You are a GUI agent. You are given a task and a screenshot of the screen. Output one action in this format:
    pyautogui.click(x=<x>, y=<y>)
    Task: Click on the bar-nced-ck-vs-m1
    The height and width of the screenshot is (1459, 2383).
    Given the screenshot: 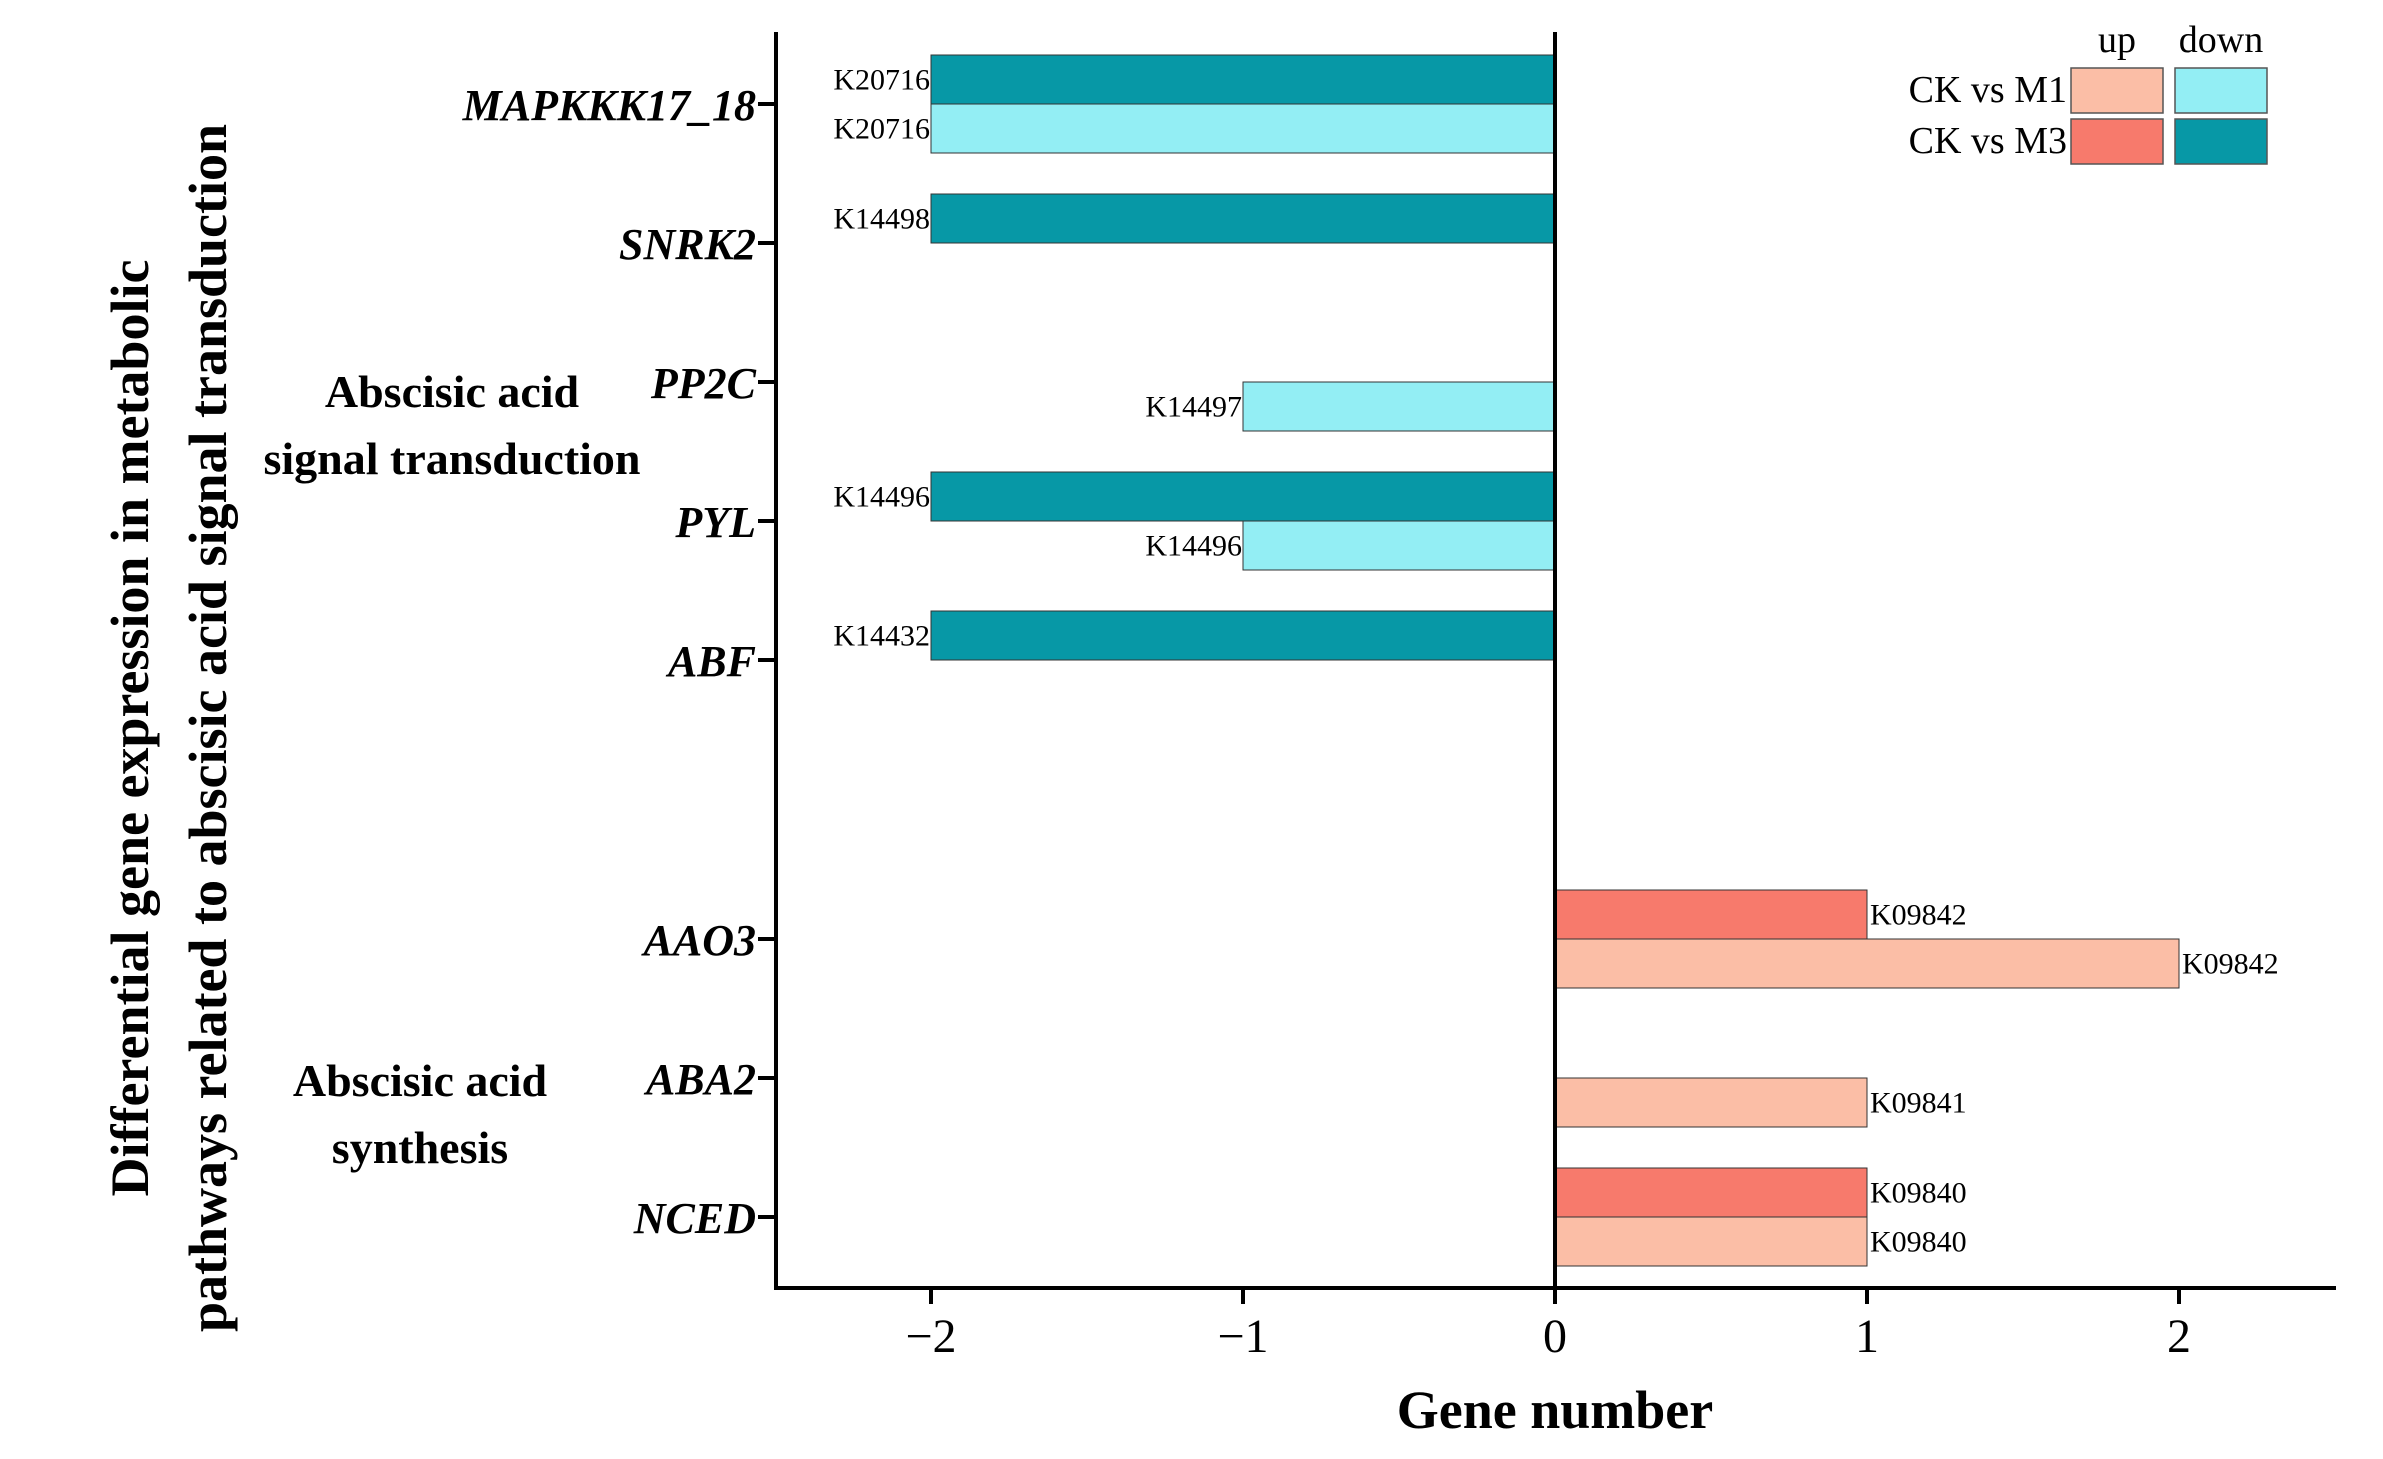 What is the action you would take?
    pyautogui.click(x=1711, y=1241)
    